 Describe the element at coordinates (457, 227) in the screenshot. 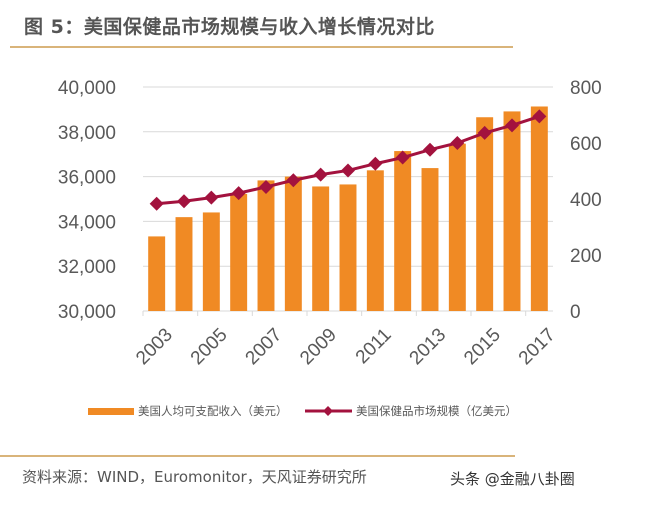

I see `bar-2014` at that location.